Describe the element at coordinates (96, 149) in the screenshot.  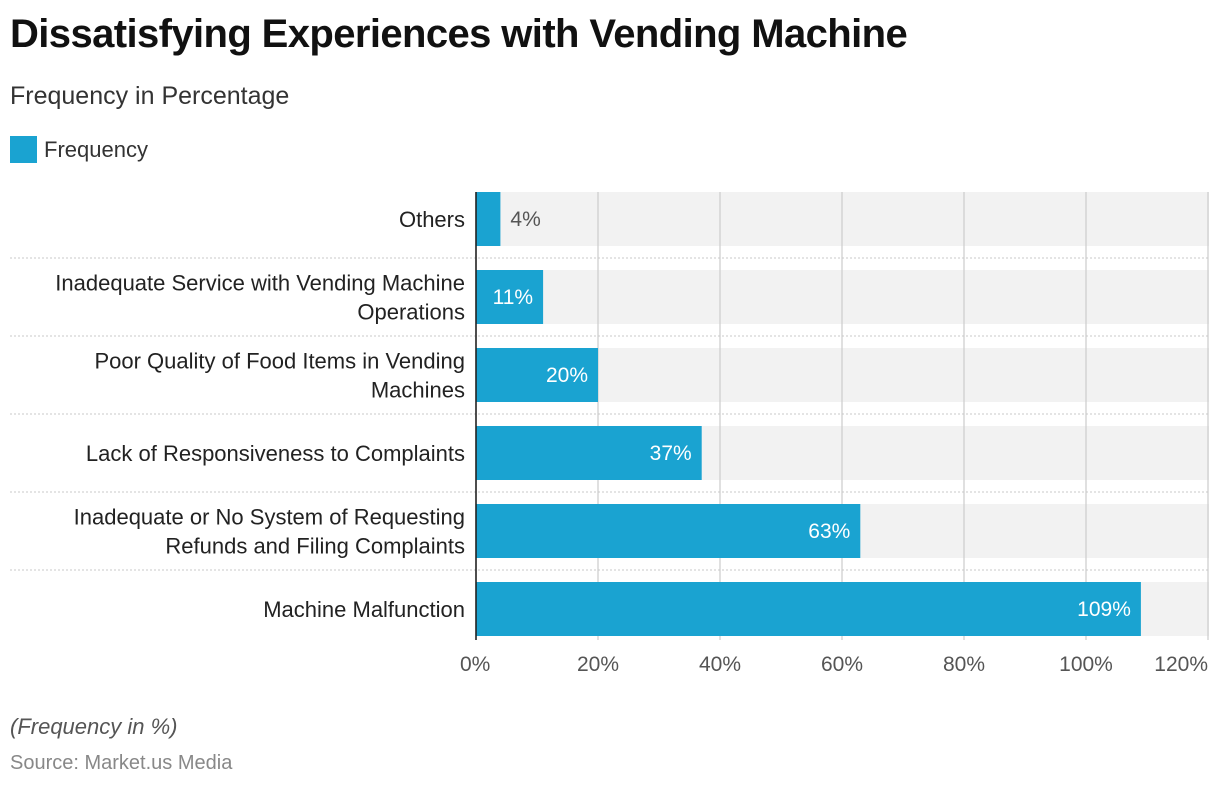
I see `legend-label: Frequency` at that location.